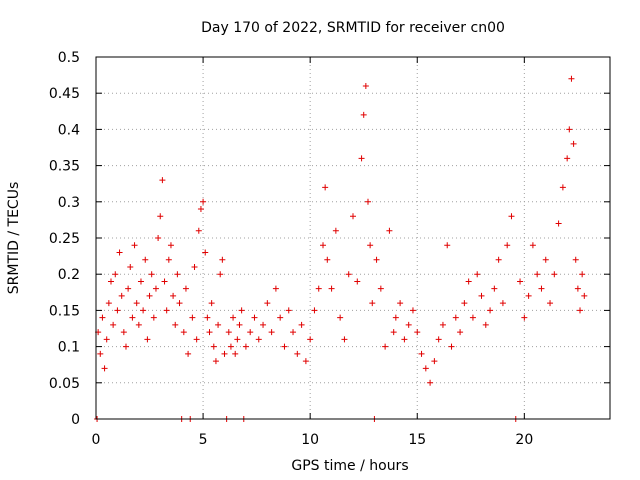  Describe the element at coordinates (64, 311) in the screenshot. I see `y-tick-label: 0.15` at that location.